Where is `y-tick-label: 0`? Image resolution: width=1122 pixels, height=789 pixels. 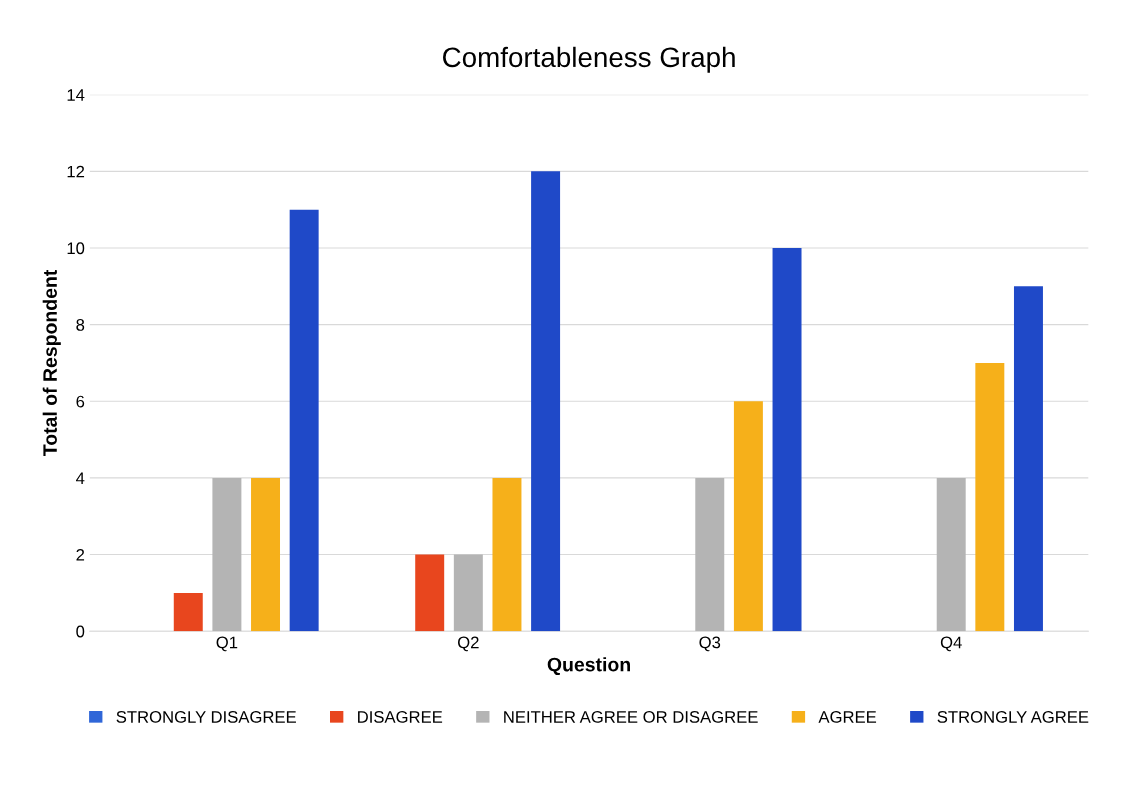
y-tick-label: 0 is located at coordinates (80, 631).